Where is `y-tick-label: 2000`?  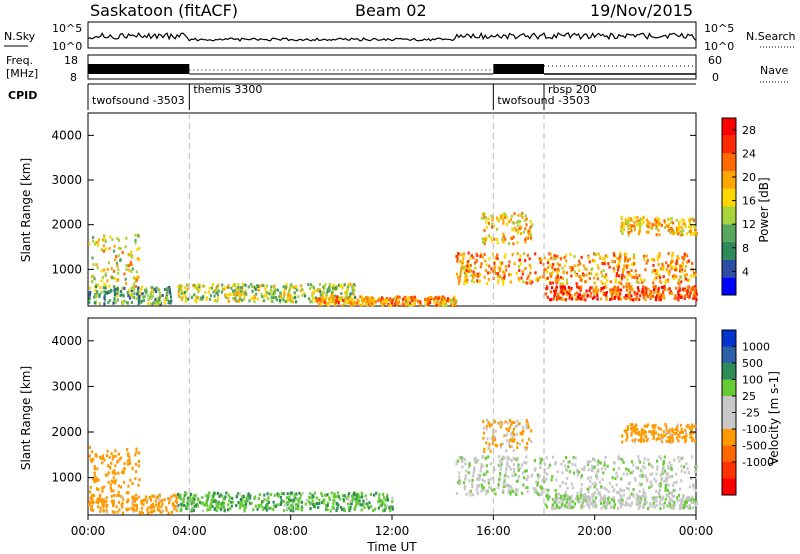 y-tick-label: 2000 is located at coordinates (66, 432).